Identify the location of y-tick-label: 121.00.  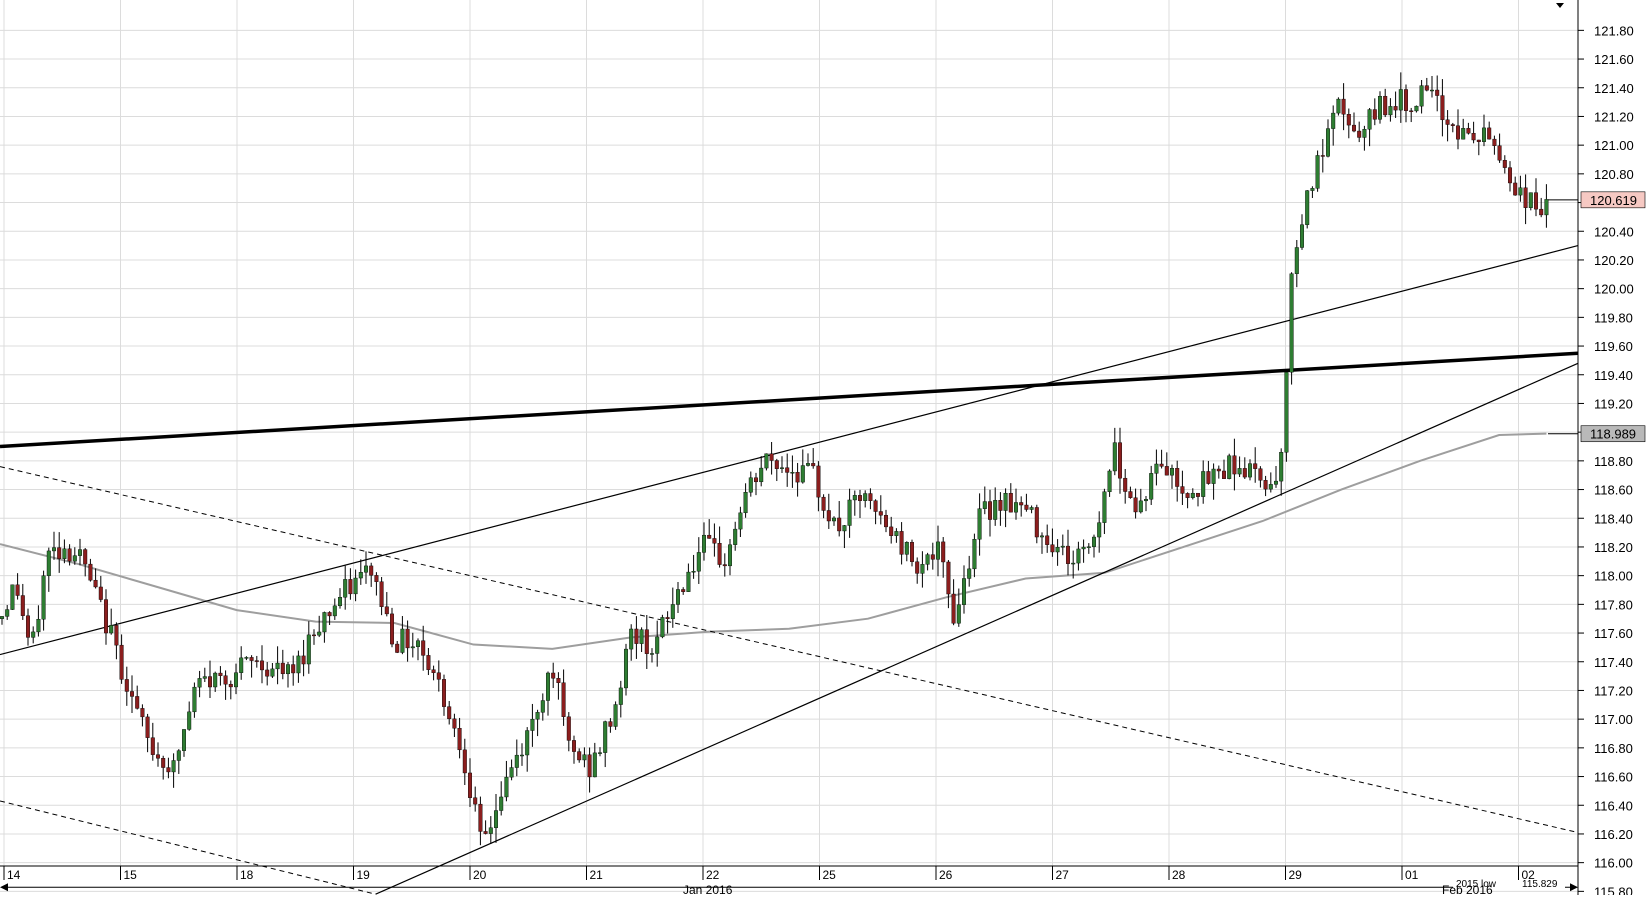
(1614, 145).